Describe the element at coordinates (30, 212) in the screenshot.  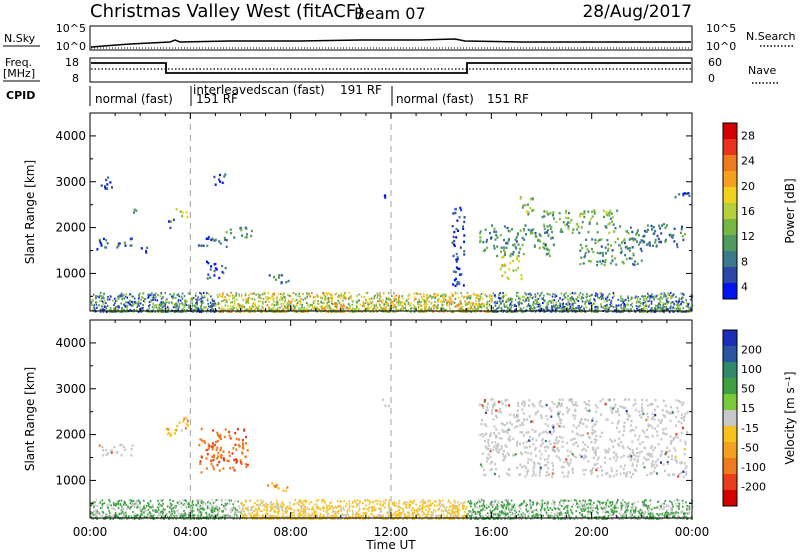
I see `y-axis-label: Slant Range [km]` at that location.